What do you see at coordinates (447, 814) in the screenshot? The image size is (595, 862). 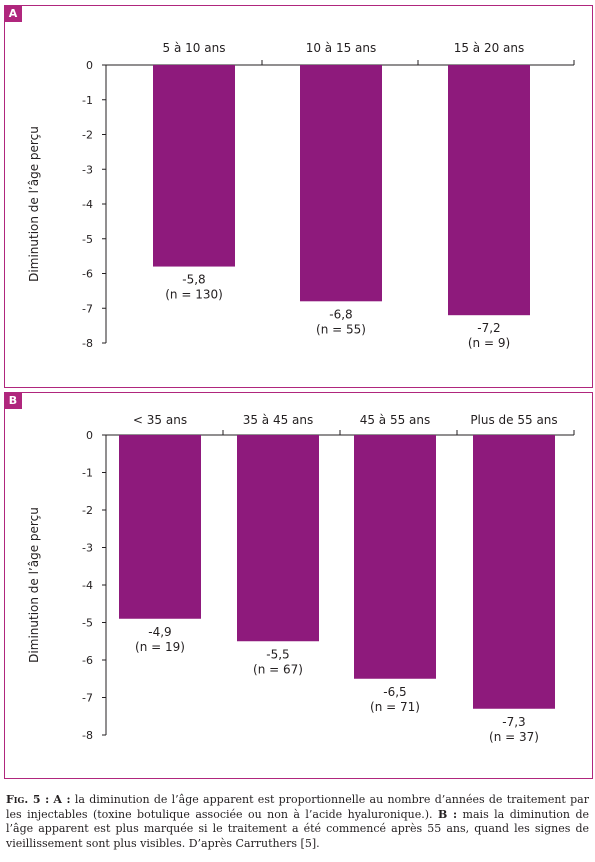 I see `caption-b-label: B :` at bounding box center [447, 814].